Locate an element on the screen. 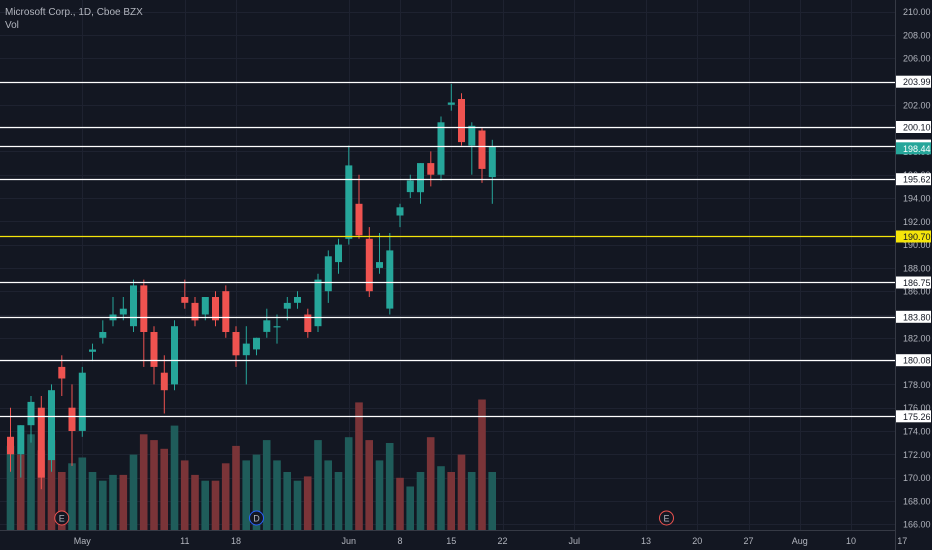 The image size is (932, 550). price-tick-label: 188.00 is located at coordinates (917, 268).